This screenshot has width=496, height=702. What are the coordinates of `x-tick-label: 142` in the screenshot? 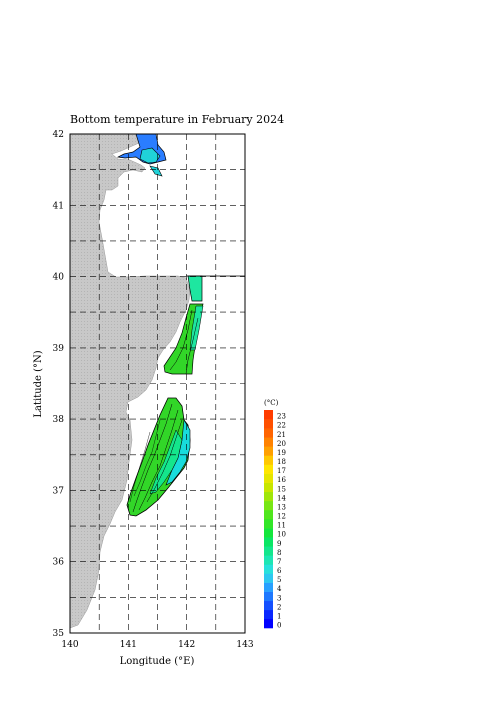 It's located at (186, 645).